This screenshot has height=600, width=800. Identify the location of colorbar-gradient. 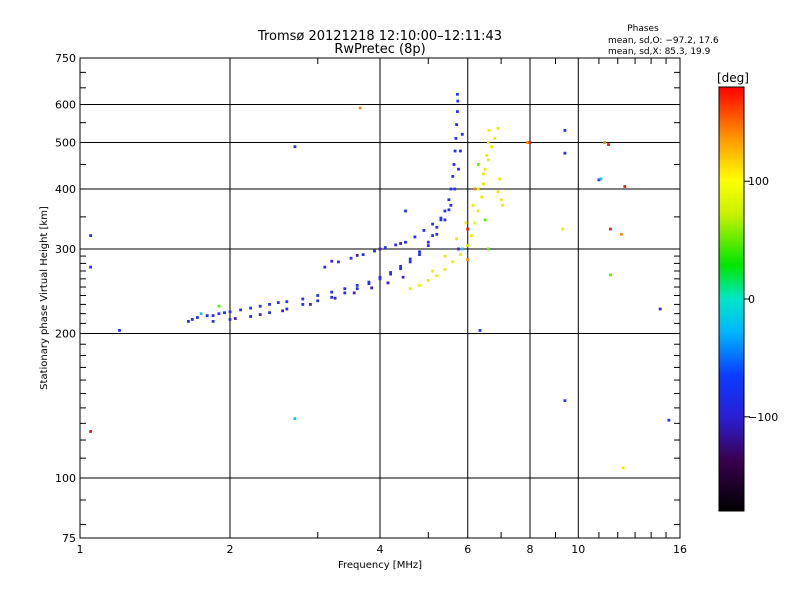
(731, 299).